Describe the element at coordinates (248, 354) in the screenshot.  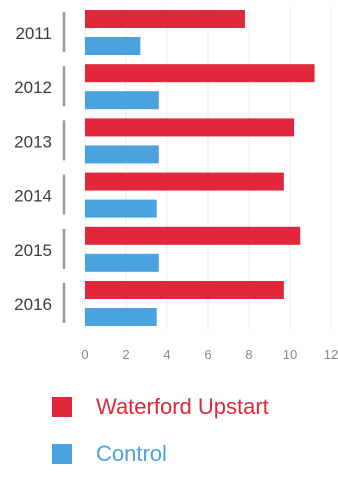
I see `x-tick-label-8: 8` at that location.